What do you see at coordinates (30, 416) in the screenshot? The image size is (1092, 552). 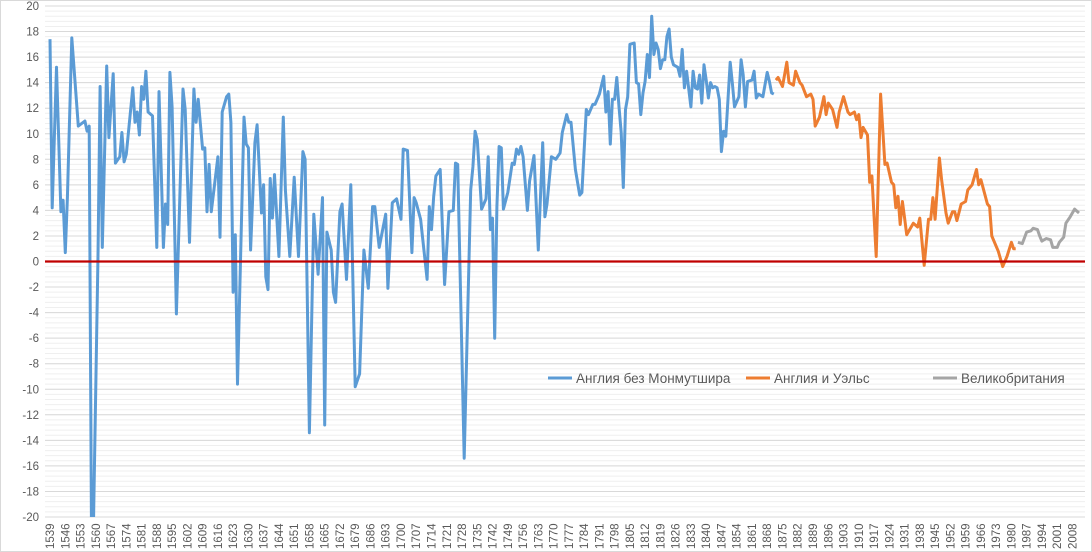 I see `y-tick-label: -12` at bounding box center [30, 416].